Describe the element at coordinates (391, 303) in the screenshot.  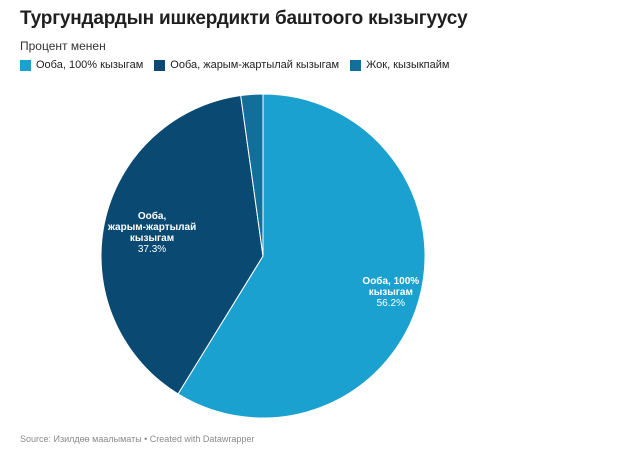
I see `slice-value-label: 56.2%` at that location.